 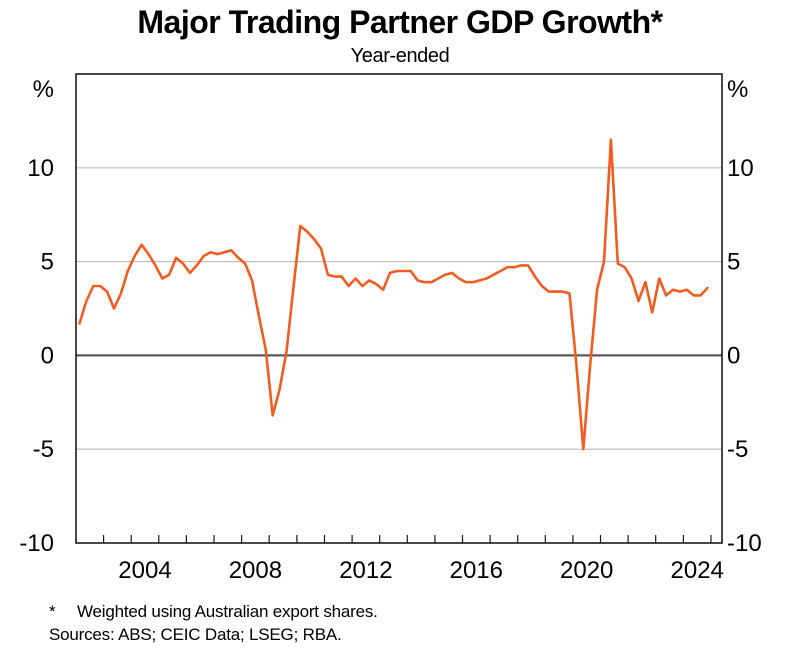 I want to click on svg-text: 2020, so click(x=586, y=570).